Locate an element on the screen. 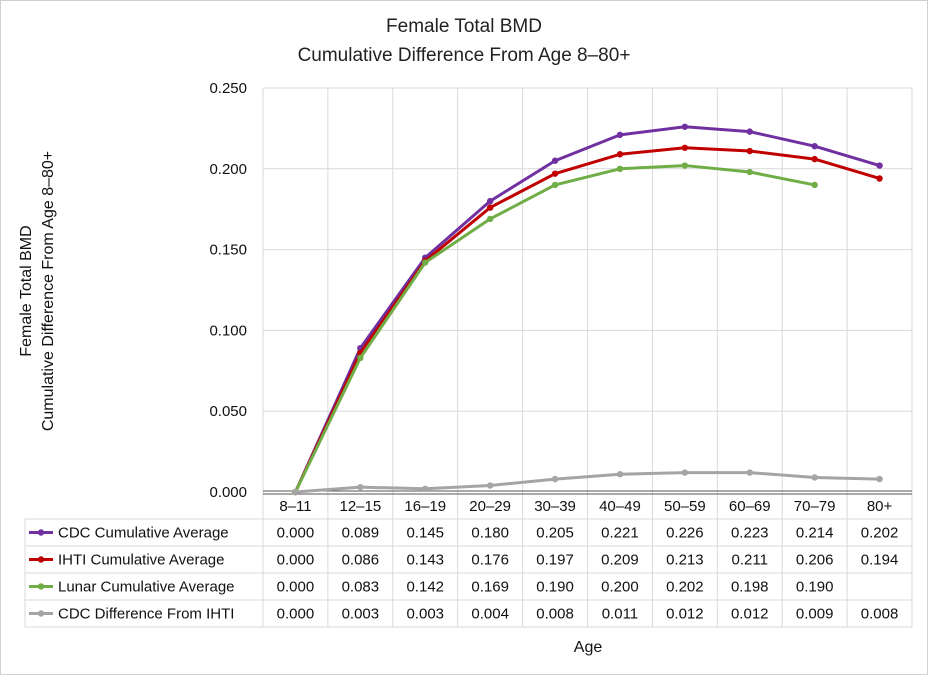 This screenshot has width=928, height=675. table-cell: 0.169 is located at coordinates (490, 587).